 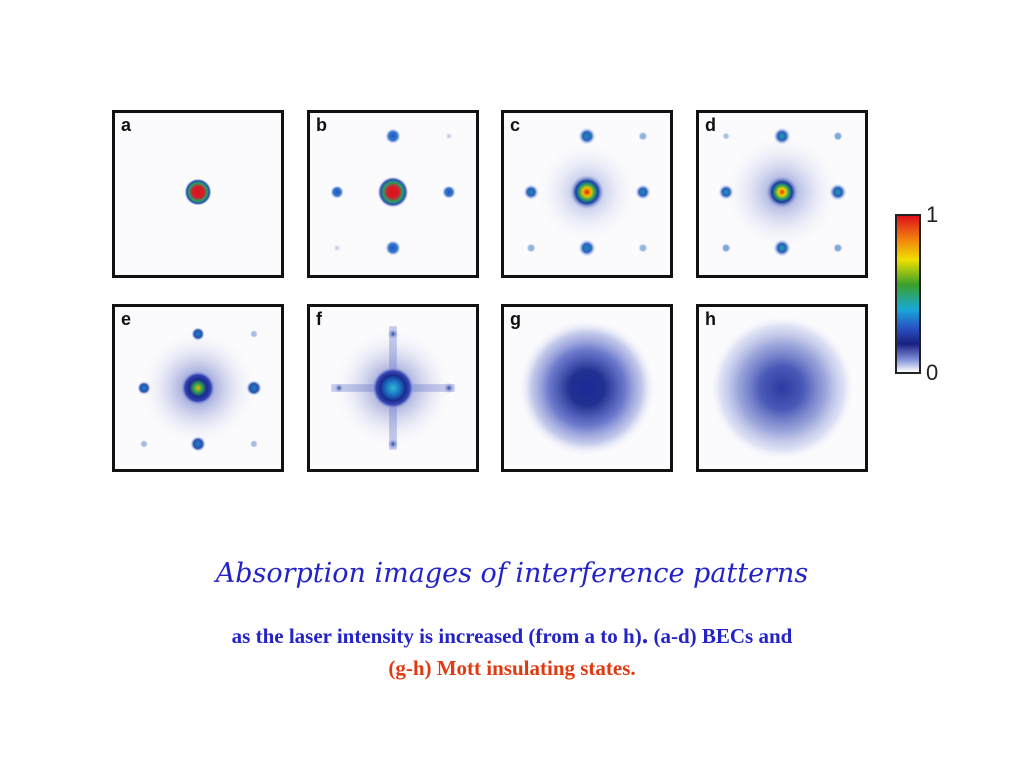 I want to click on colorbar, so click(x=908, y=294).